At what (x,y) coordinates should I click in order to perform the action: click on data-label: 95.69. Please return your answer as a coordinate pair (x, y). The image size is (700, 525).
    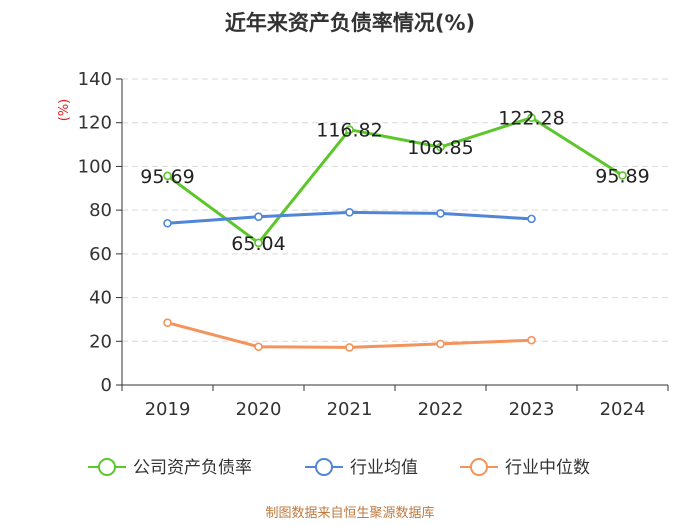
    Looking at the image, I should click on (167, 177).